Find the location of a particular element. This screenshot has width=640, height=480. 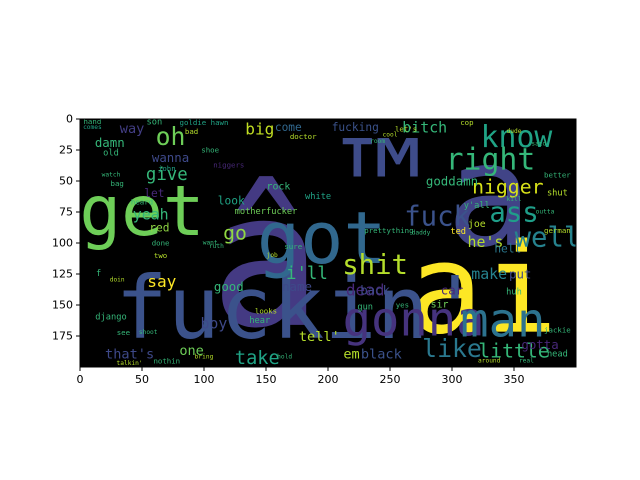

cloud-word: ass is located at coordinates (513, 213).